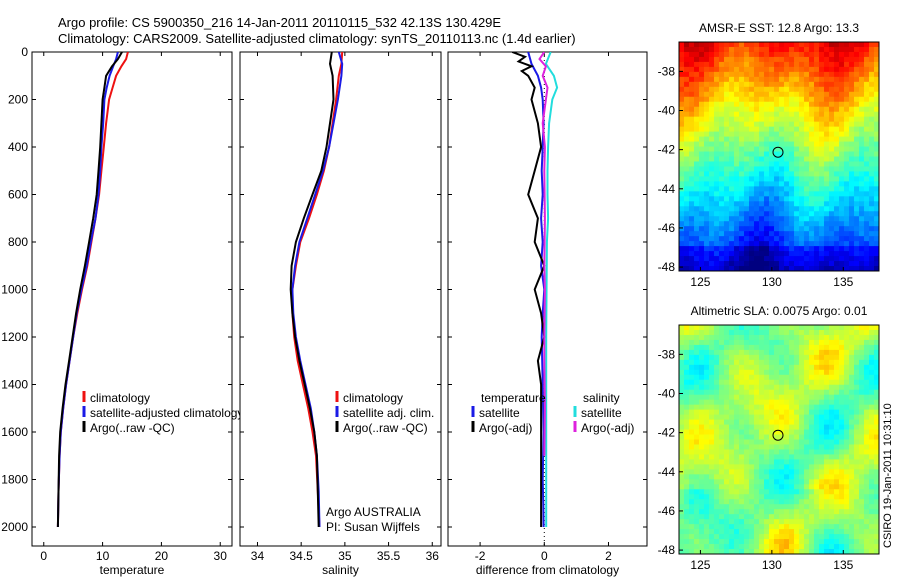 Image resolution: width=900 pixels, height=580 pixels. Describe the element at coordinates (162, 556) in the screenshot. I see `temperature-xtick-label: 20` at that location.